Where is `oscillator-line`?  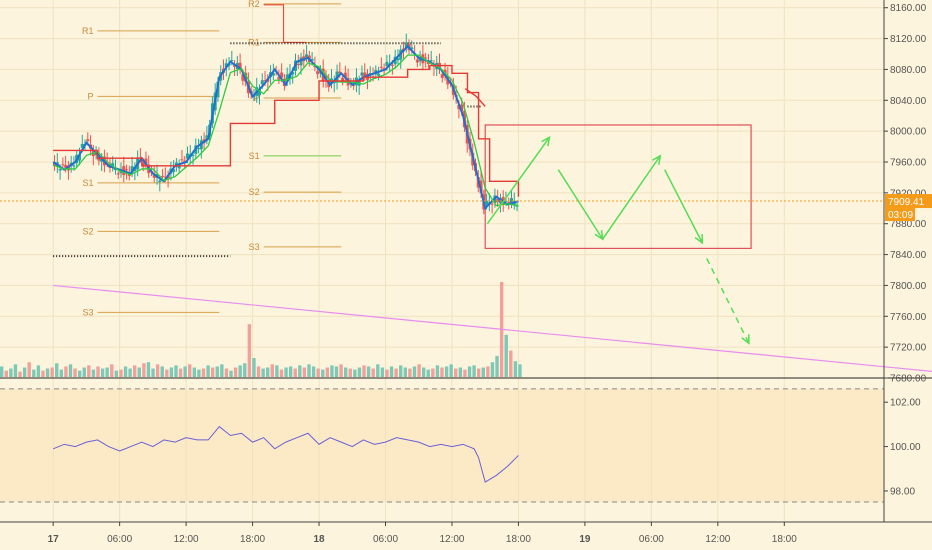
oscillator-line is located at coordinates (285, 454).